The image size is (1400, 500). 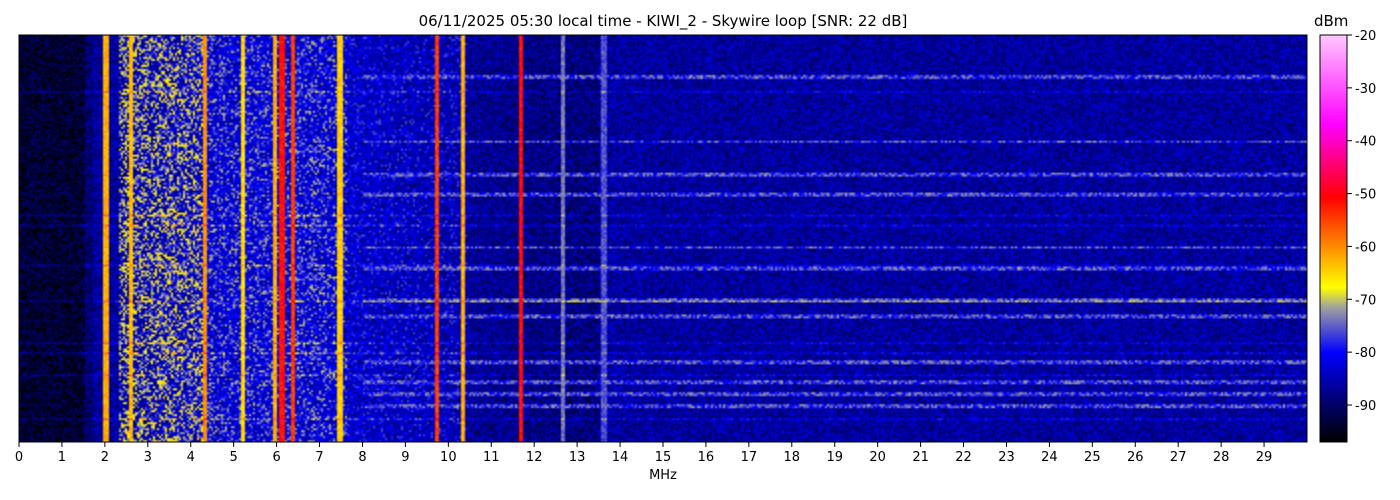 What do you see at coordinates (1365, 36) in the screenshot?
I see `colorbar-tick-label: -20` at bounding box center [1365, 36].